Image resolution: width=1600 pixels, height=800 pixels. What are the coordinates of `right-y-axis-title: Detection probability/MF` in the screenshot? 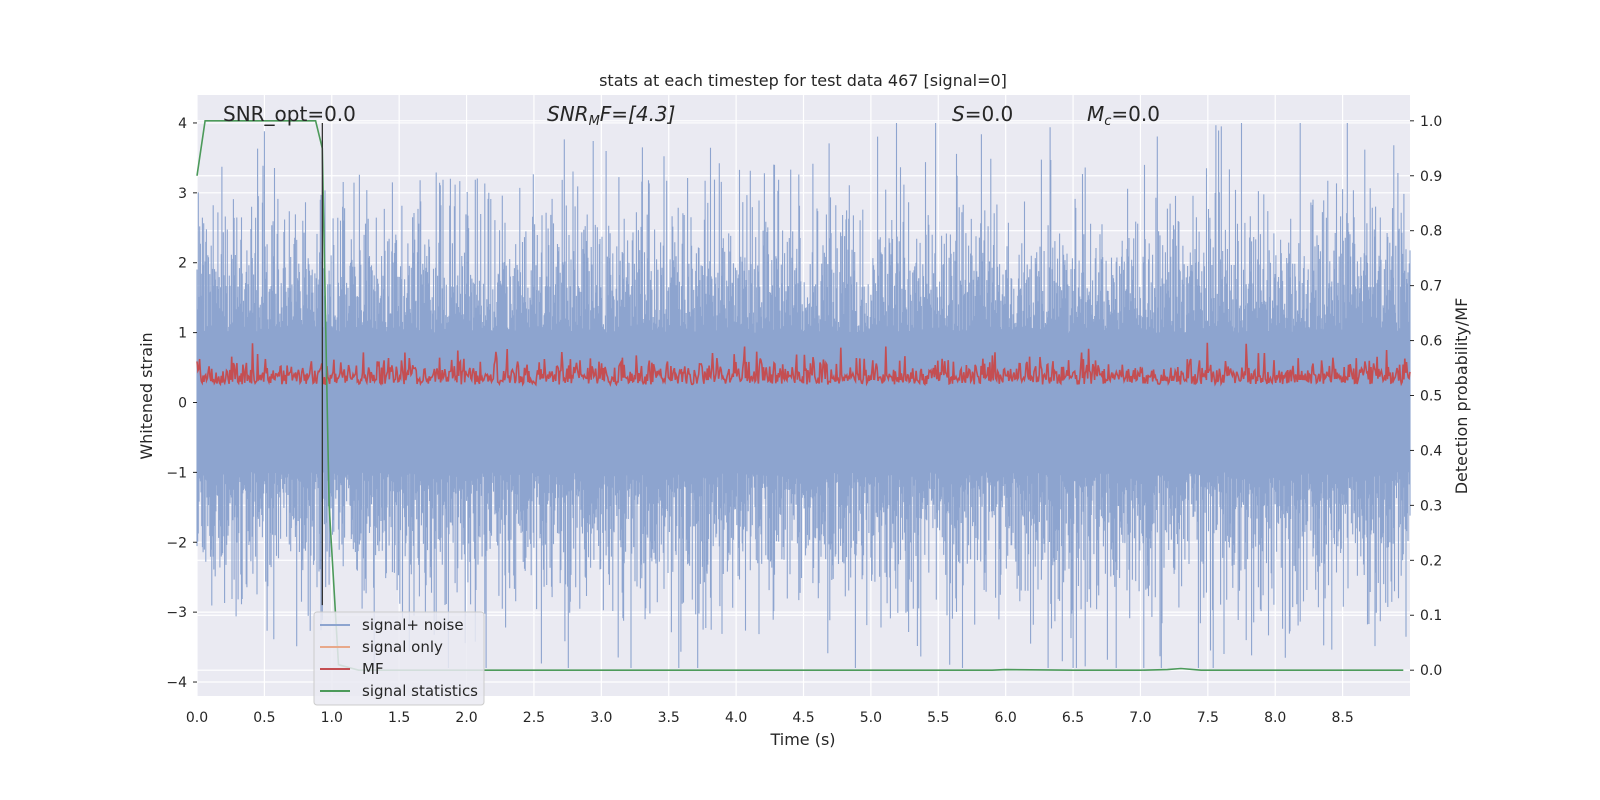 It's located at (1461, 396).